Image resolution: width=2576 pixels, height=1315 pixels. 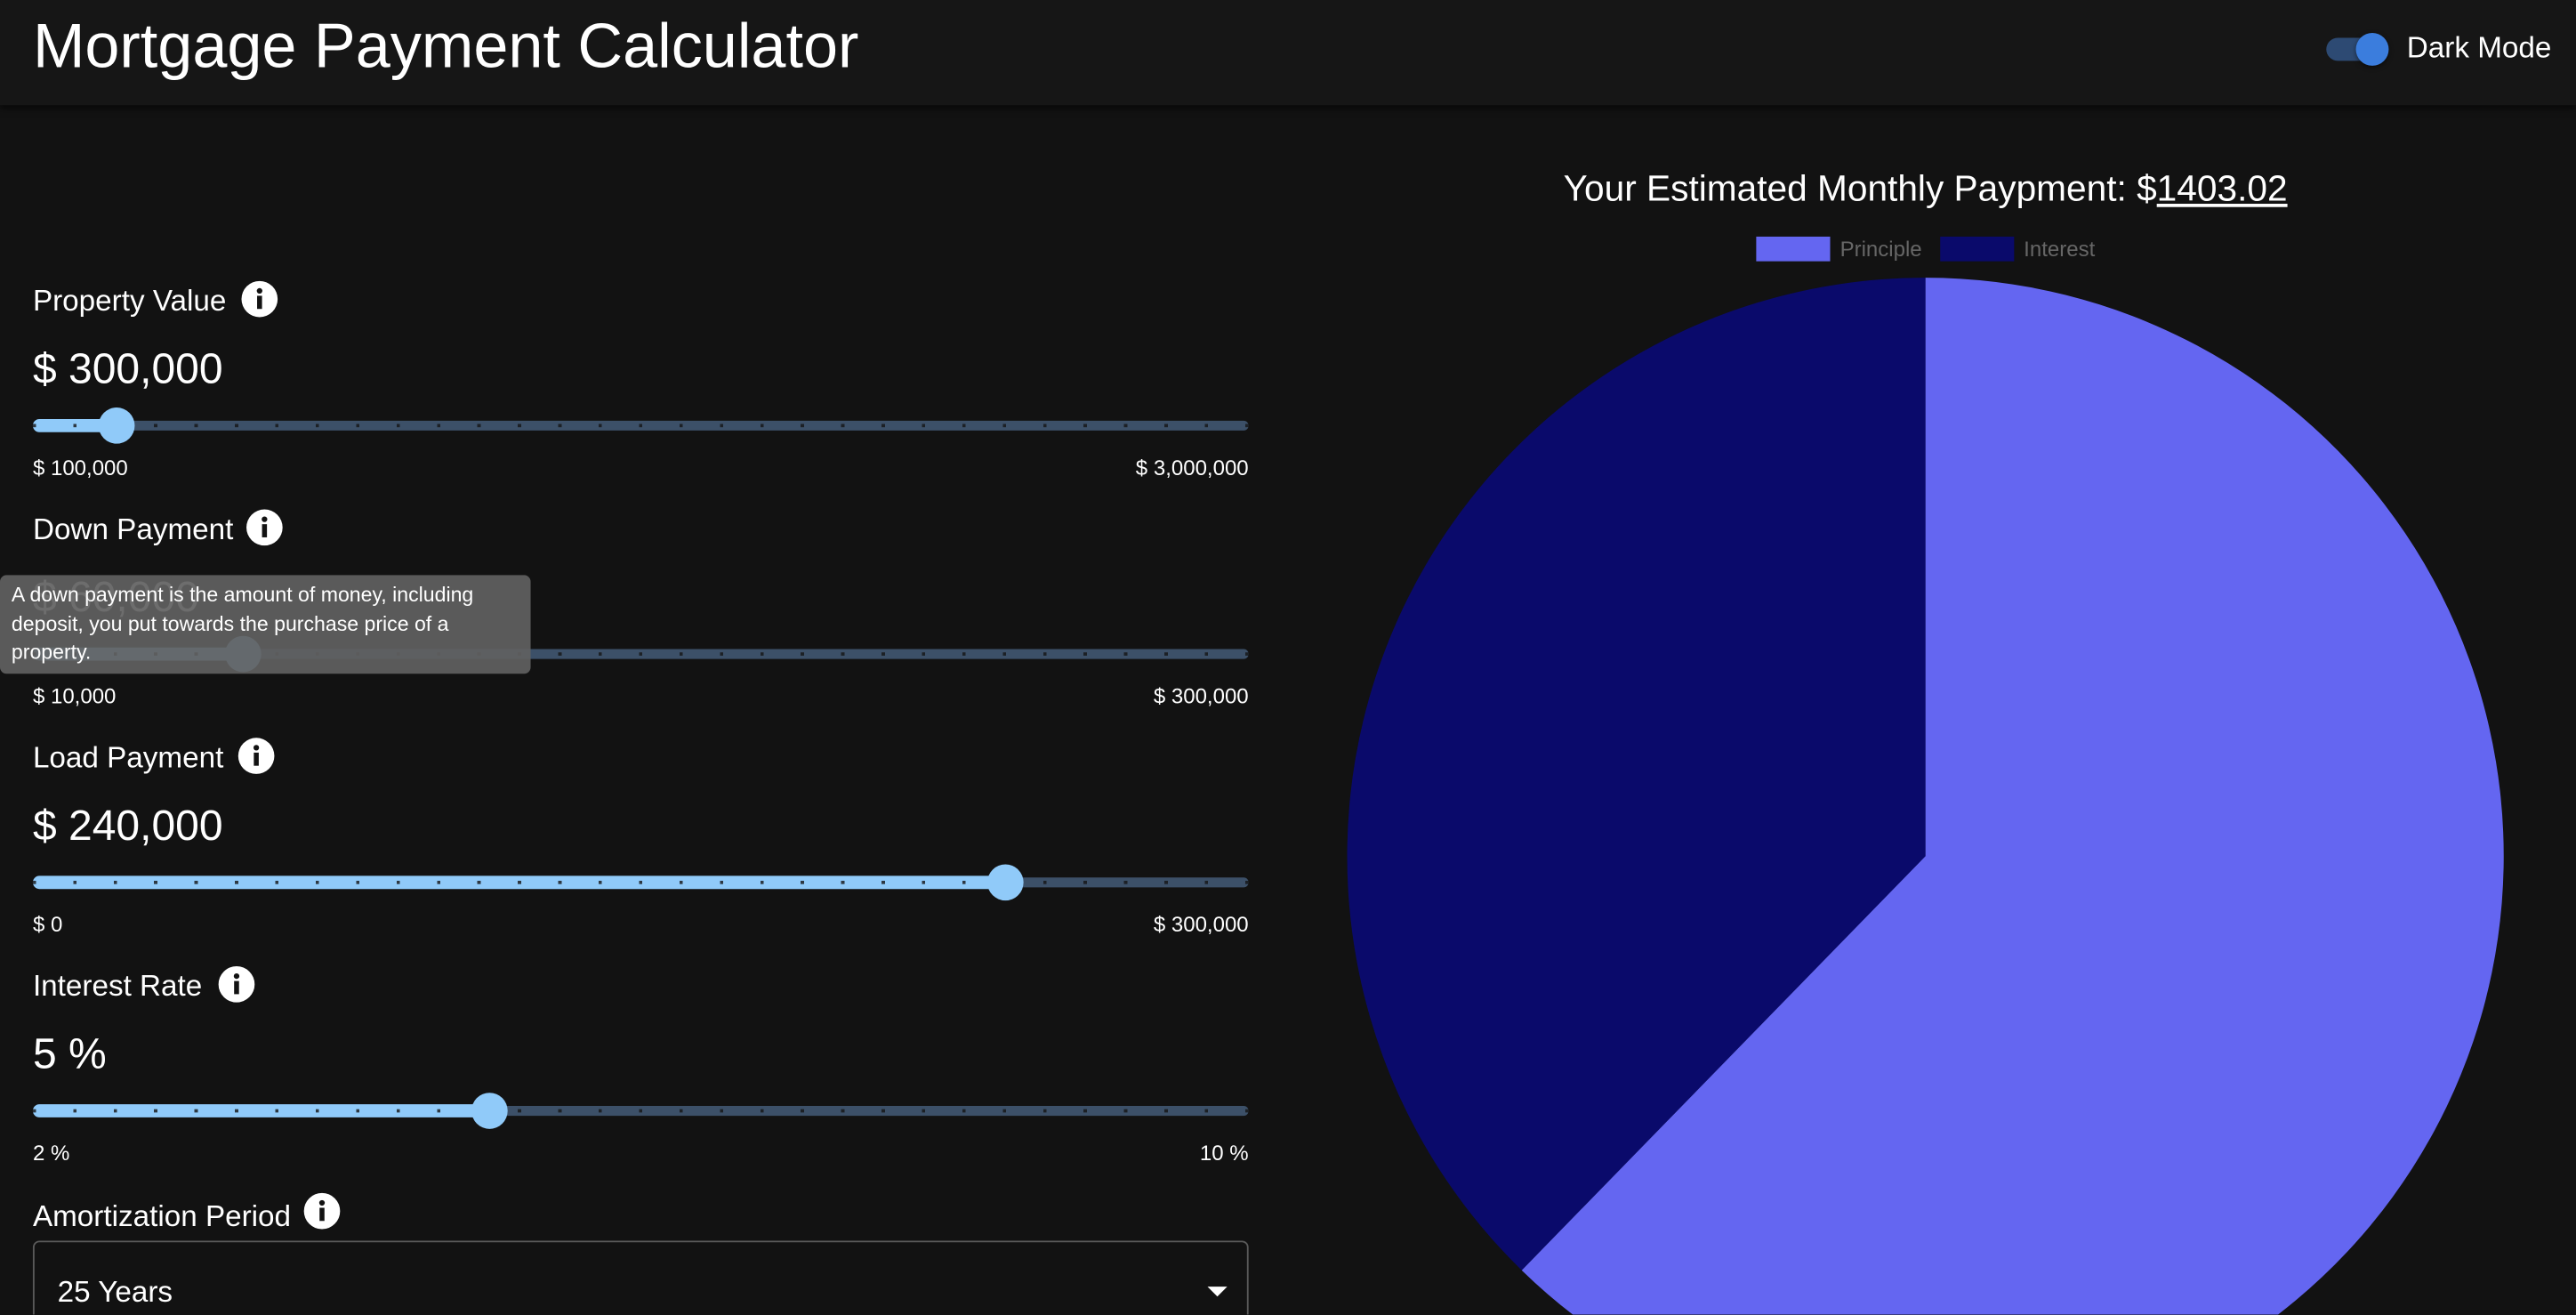 I want to click on field-label: Down Payment, so click(x=133, y=529).